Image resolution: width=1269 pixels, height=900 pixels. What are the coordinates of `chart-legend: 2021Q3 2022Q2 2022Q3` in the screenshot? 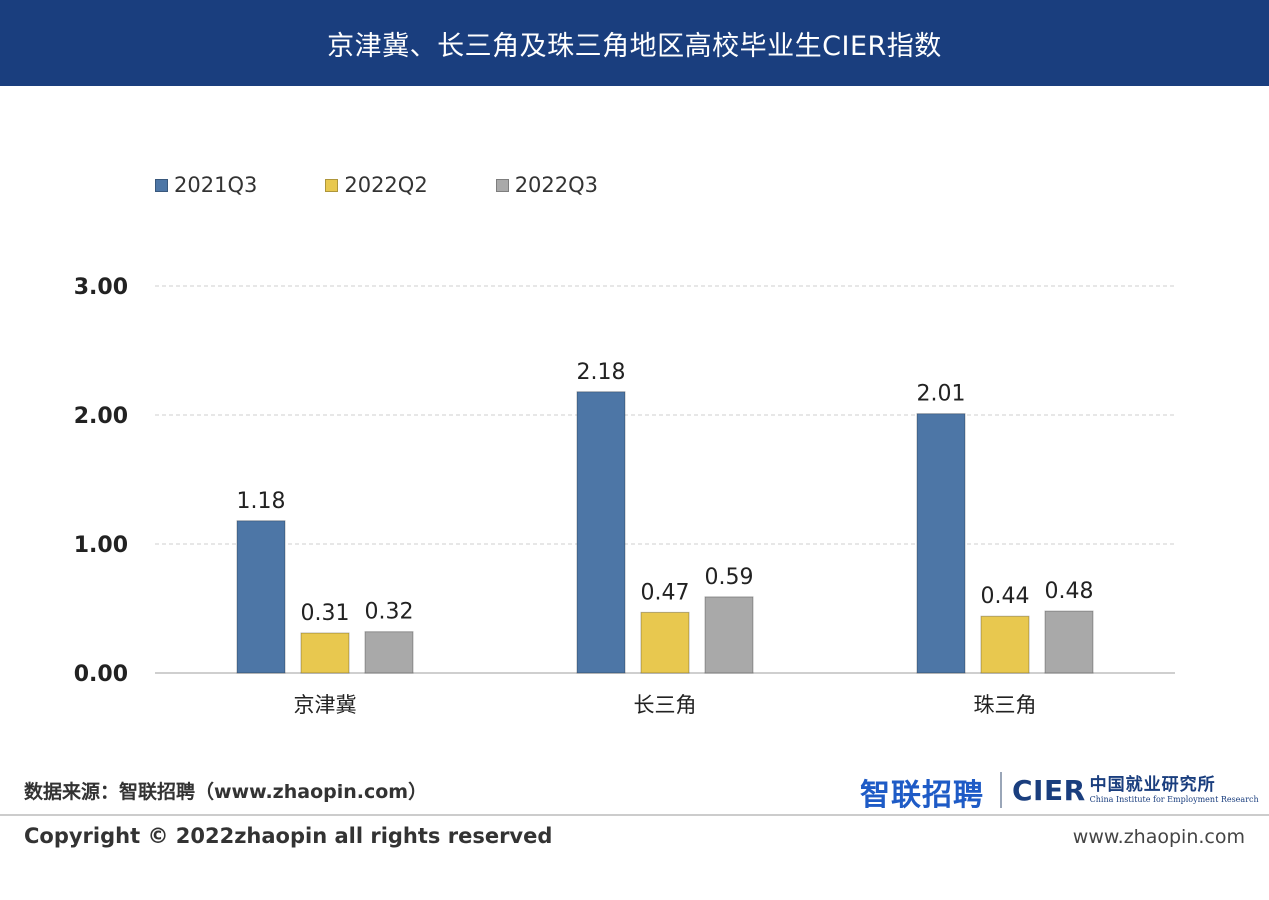 It's located at (376, 185).